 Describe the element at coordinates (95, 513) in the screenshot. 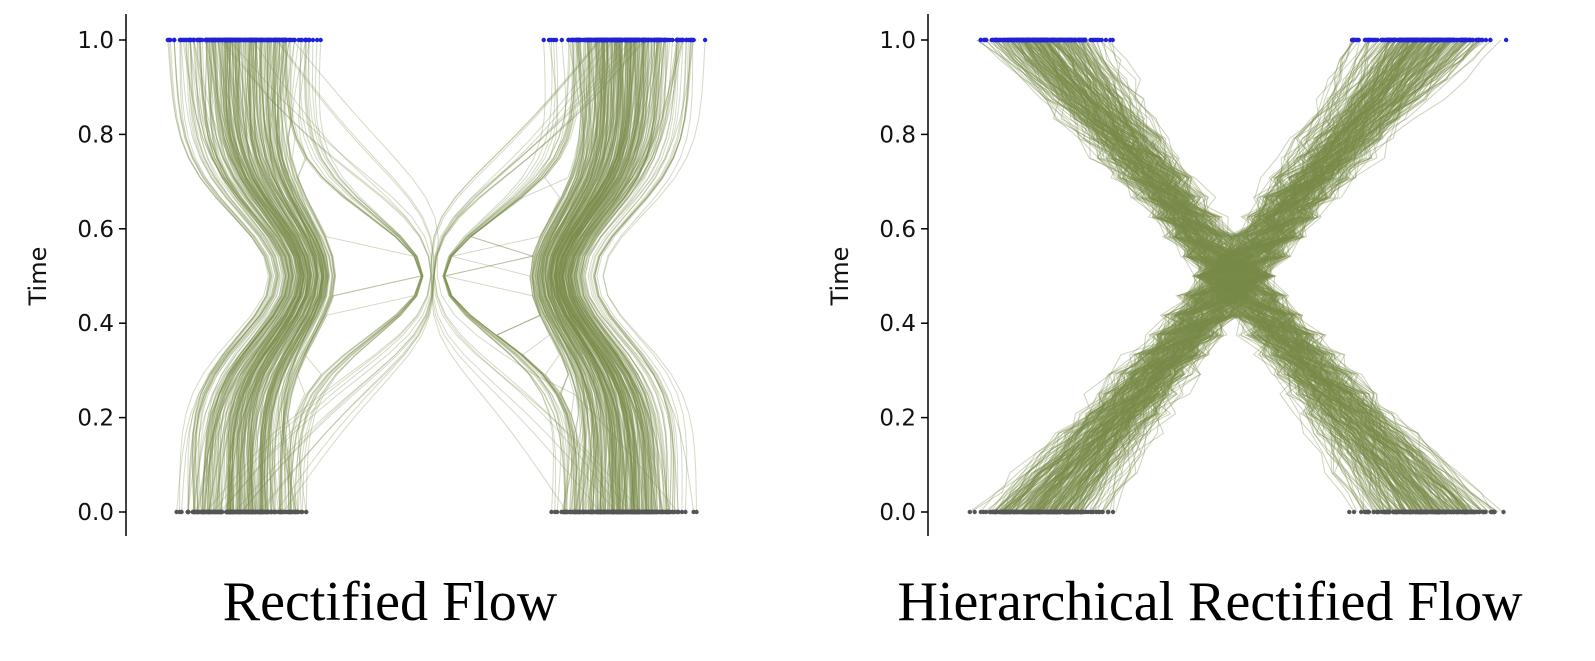

I see `y-tick-label: 0.0` at that location.